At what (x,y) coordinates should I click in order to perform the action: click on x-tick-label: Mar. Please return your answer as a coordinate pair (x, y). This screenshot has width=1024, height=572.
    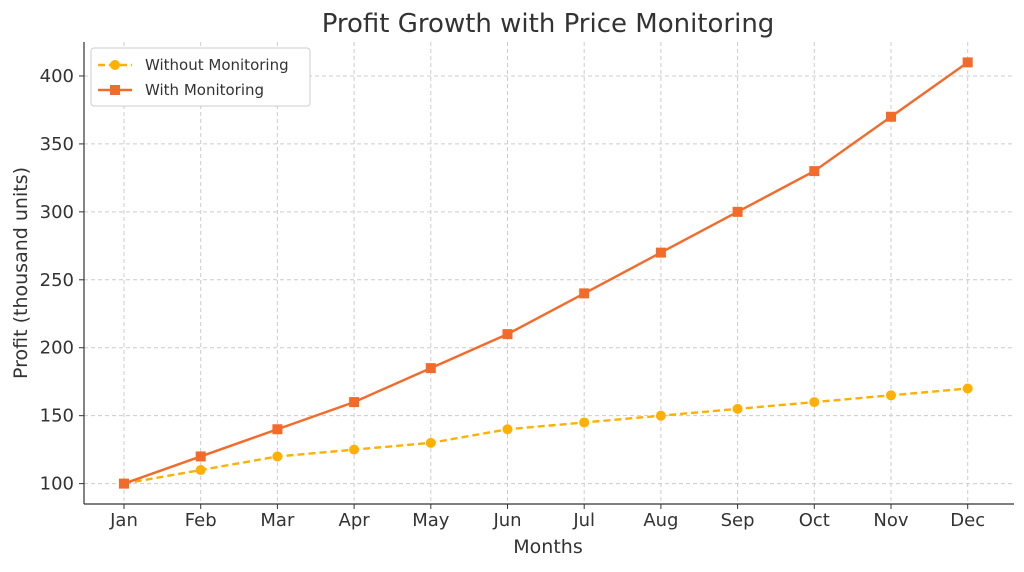
    Looking at the image, I should click on (277, 520).